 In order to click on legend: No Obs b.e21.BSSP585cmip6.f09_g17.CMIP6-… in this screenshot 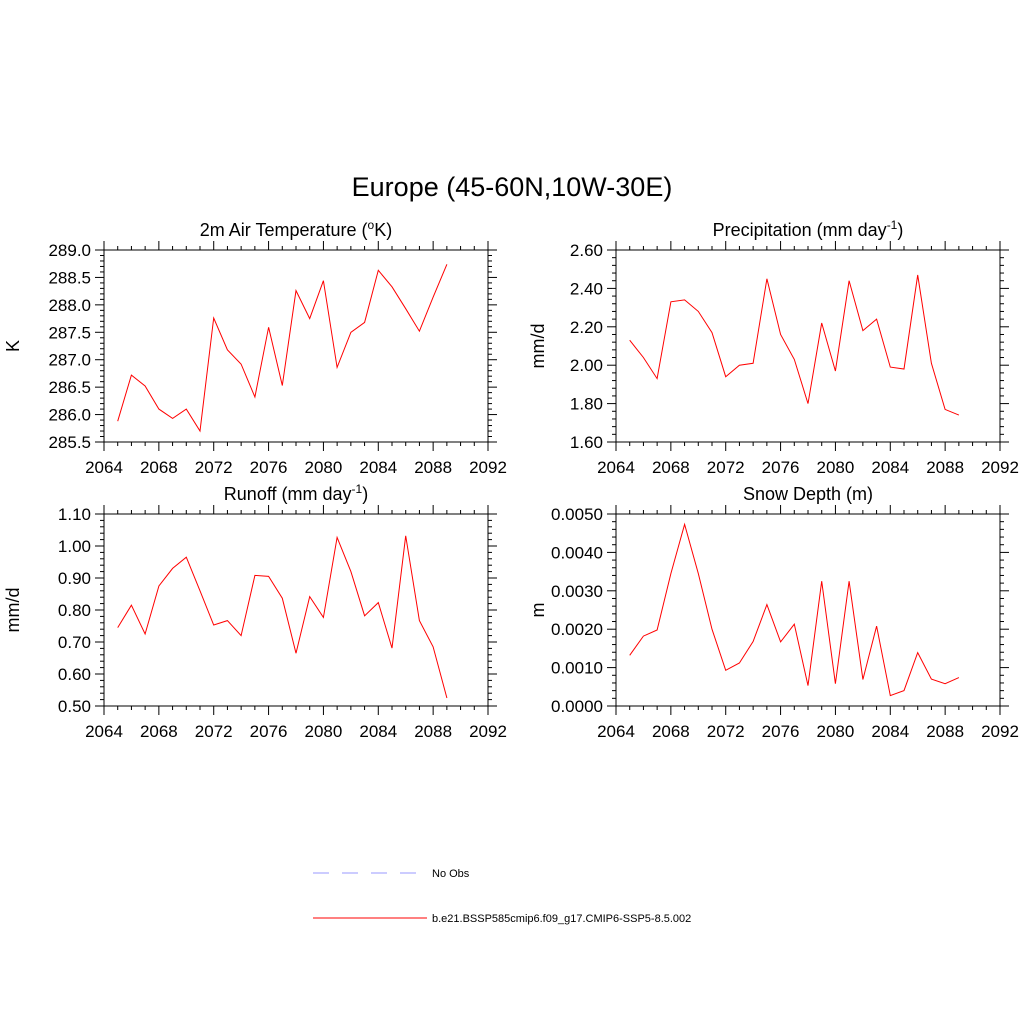, I will do `click(502, 896)`.